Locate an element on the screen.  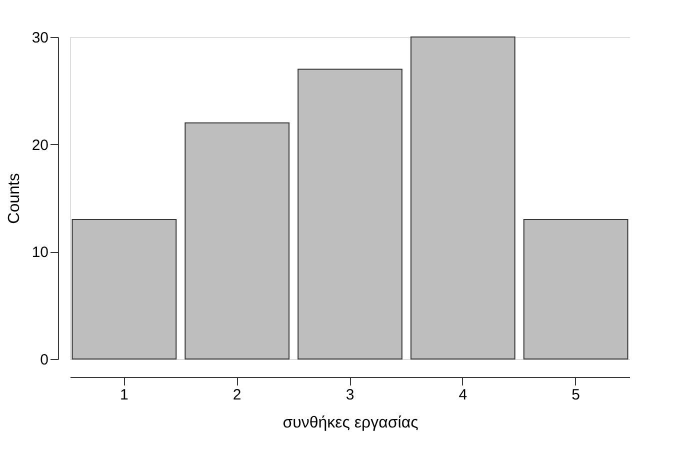
x-axis-title: συνθήκες εργασίας is located at coordinates (350, 423).